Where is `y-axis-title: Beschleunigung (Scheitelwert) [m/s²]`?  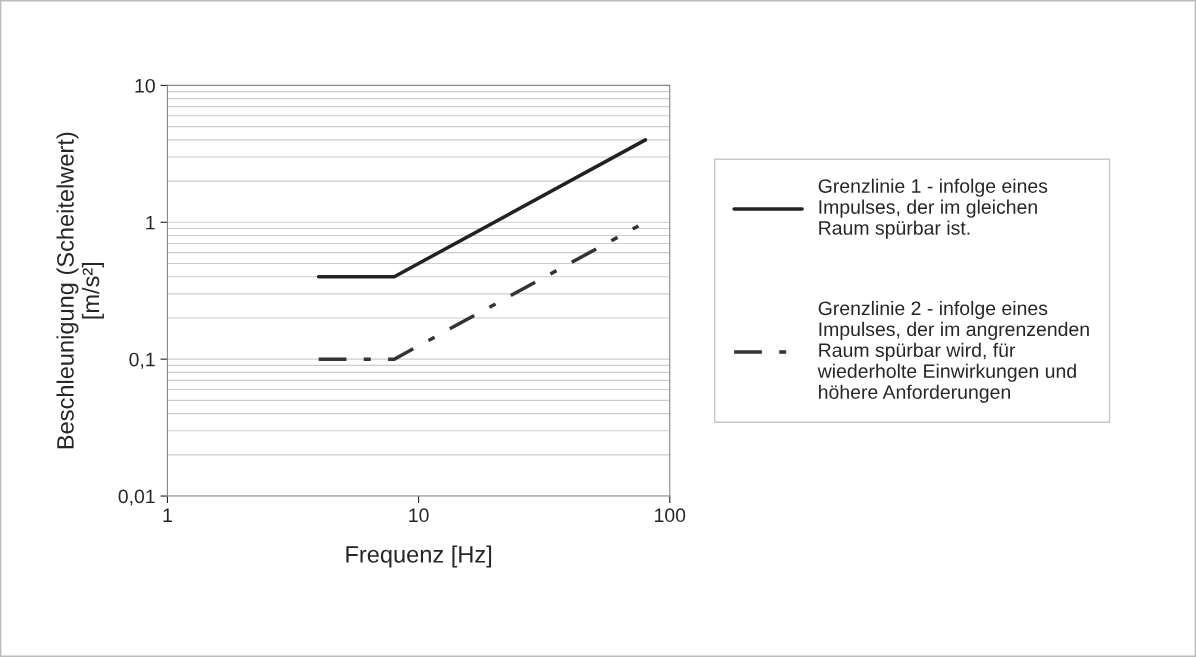 y-axis-title: Beschleunigung (Scheitelwert) [m/s²] is located at coordinates (80, 290).